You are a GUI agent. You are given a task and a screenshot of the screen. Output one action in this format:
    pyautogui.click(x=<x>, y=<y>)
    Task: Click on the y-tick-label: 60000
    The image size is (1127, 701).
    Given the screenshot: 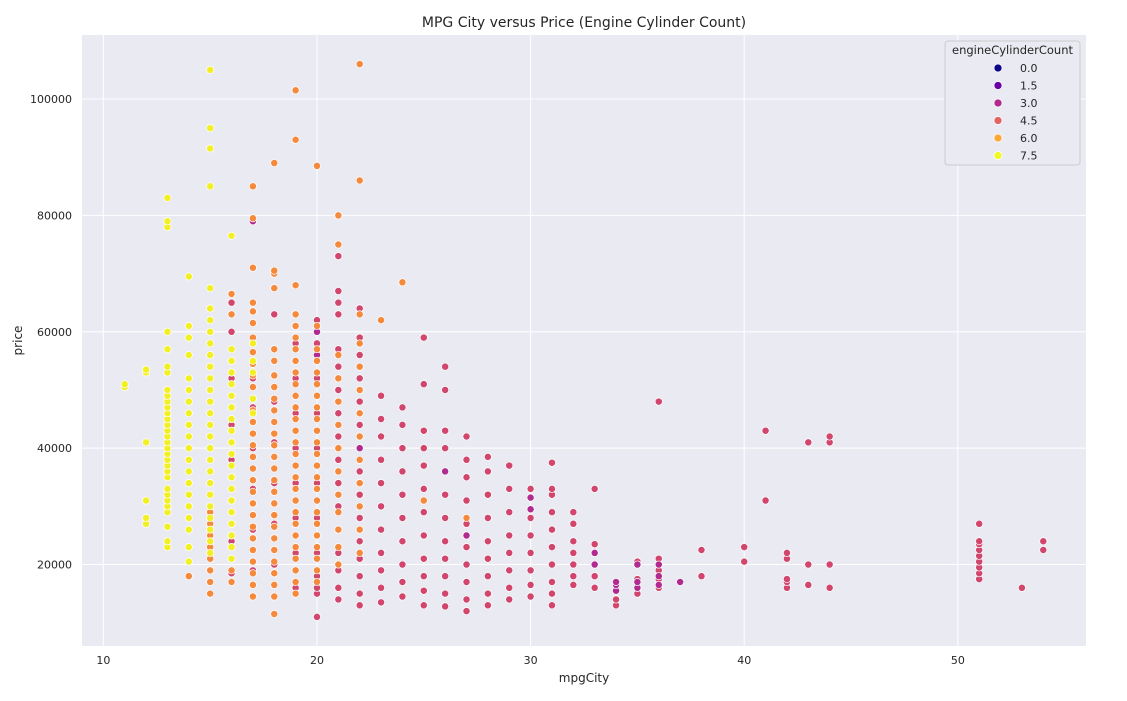 What is the action you would take?
    pyautogui.click(x=54, y=332)
    